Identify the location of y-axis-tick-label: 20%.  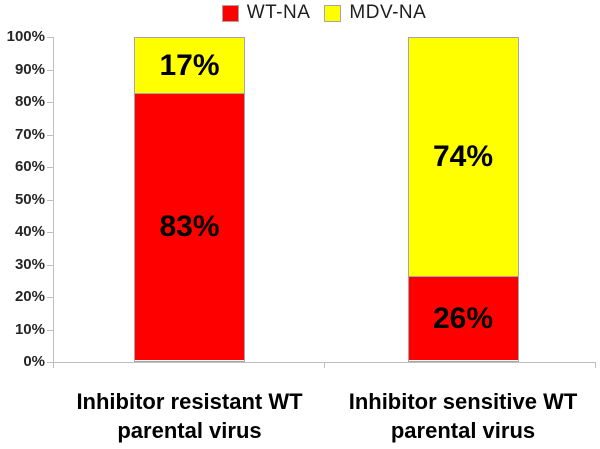
(29, 296).